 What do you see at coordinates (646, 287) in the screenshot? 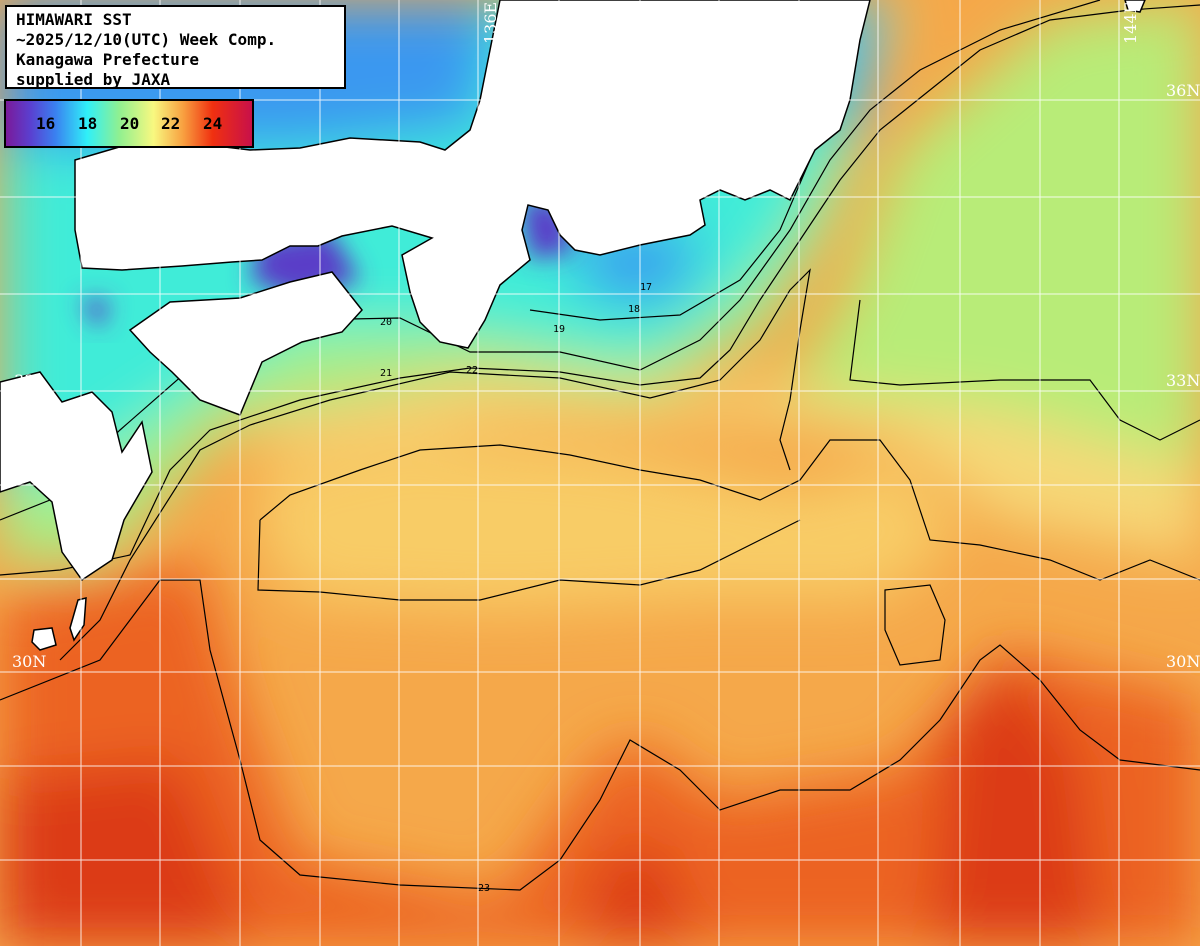
I see `contour-label-17: 17` at bounding box center [646, 287].